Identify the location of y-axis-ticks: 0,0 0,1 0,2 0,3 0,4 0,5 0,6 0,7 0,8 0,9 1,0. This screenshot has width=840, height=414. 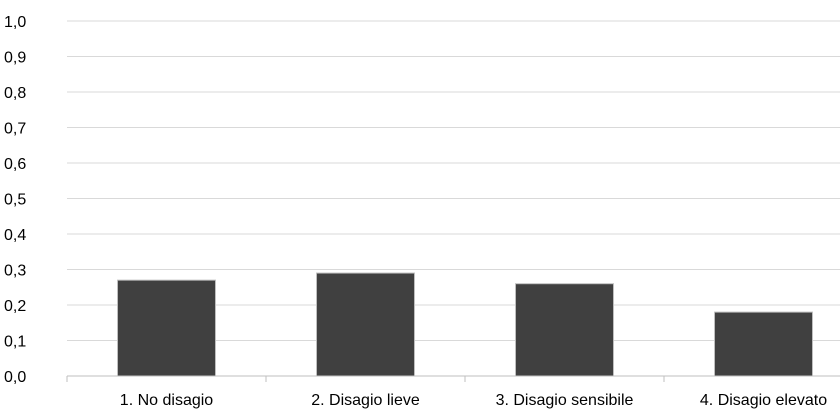
(15, 200).